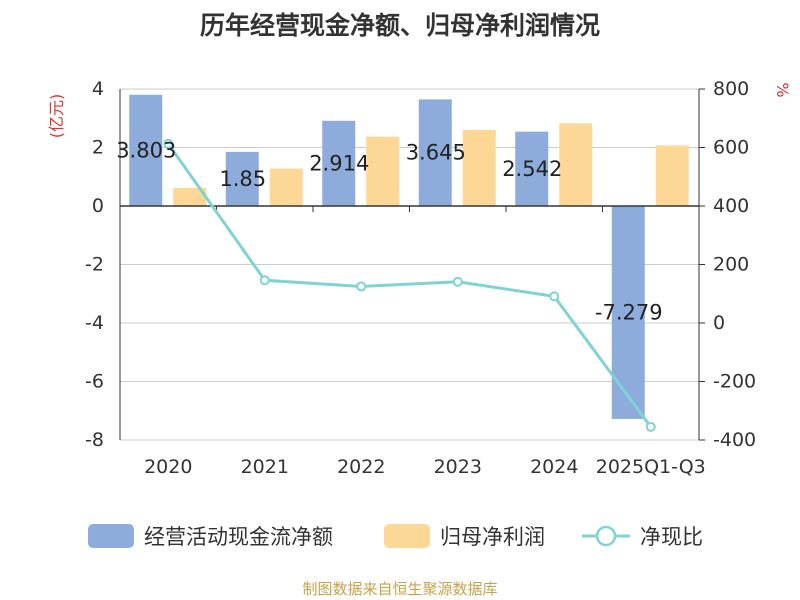 The height and width of the screenshot is (600, 800). I want to click on legend: 经营活动现金流净额 归母净利润 净现比, so click(395, 536).